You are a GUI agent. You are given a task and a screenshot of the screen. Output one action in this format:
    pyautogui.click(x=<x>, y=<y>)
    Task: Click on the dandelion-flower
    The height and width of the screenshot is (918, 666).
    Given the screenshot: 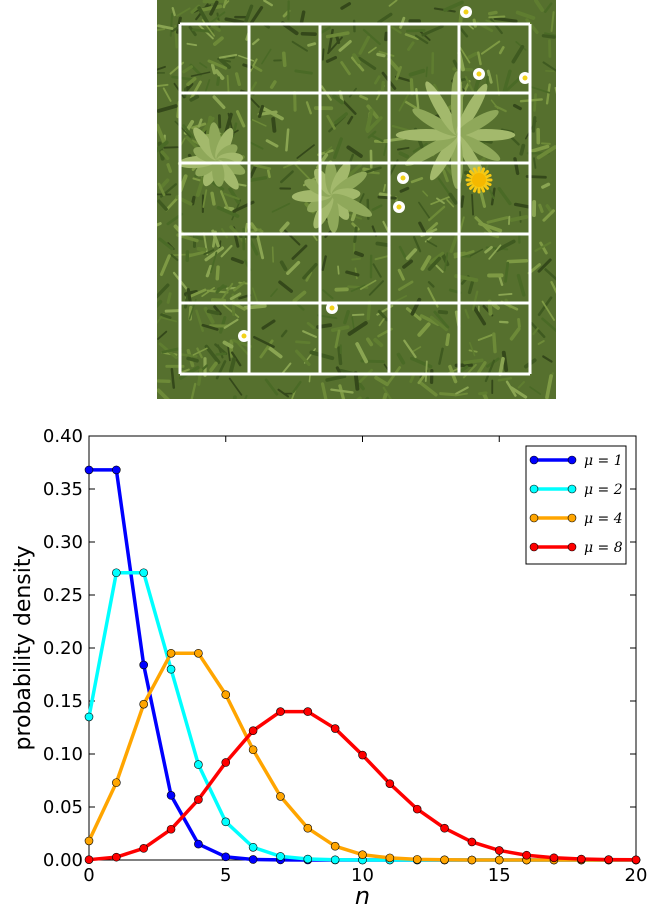 What is the action you would take?
    pyautogui.click(x=479, y=180)
    